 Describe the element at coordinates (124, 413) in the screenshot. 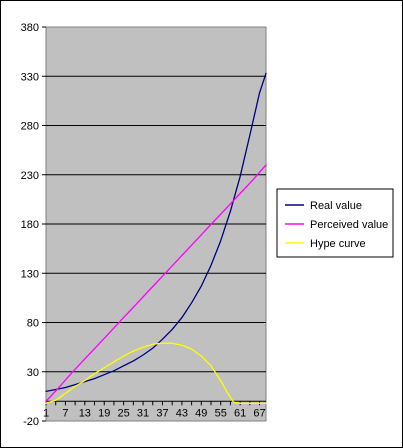

I see `x-tick-label: 25` at that location.